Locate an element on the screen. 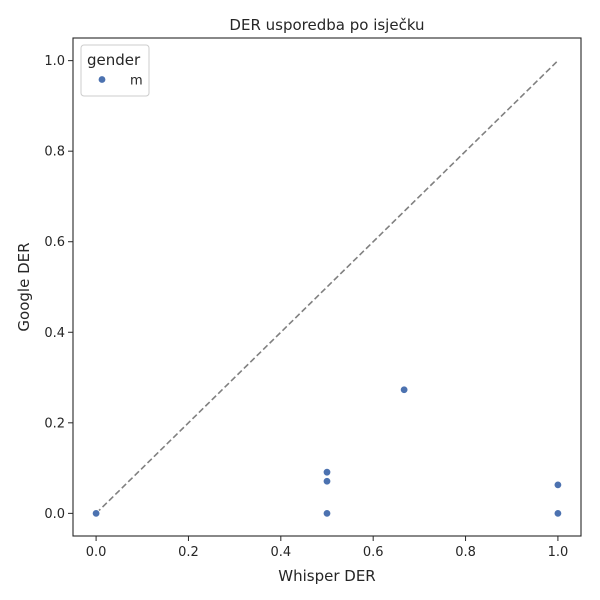  y-tick-label: 0.8 is located at coordinates (54, 152).